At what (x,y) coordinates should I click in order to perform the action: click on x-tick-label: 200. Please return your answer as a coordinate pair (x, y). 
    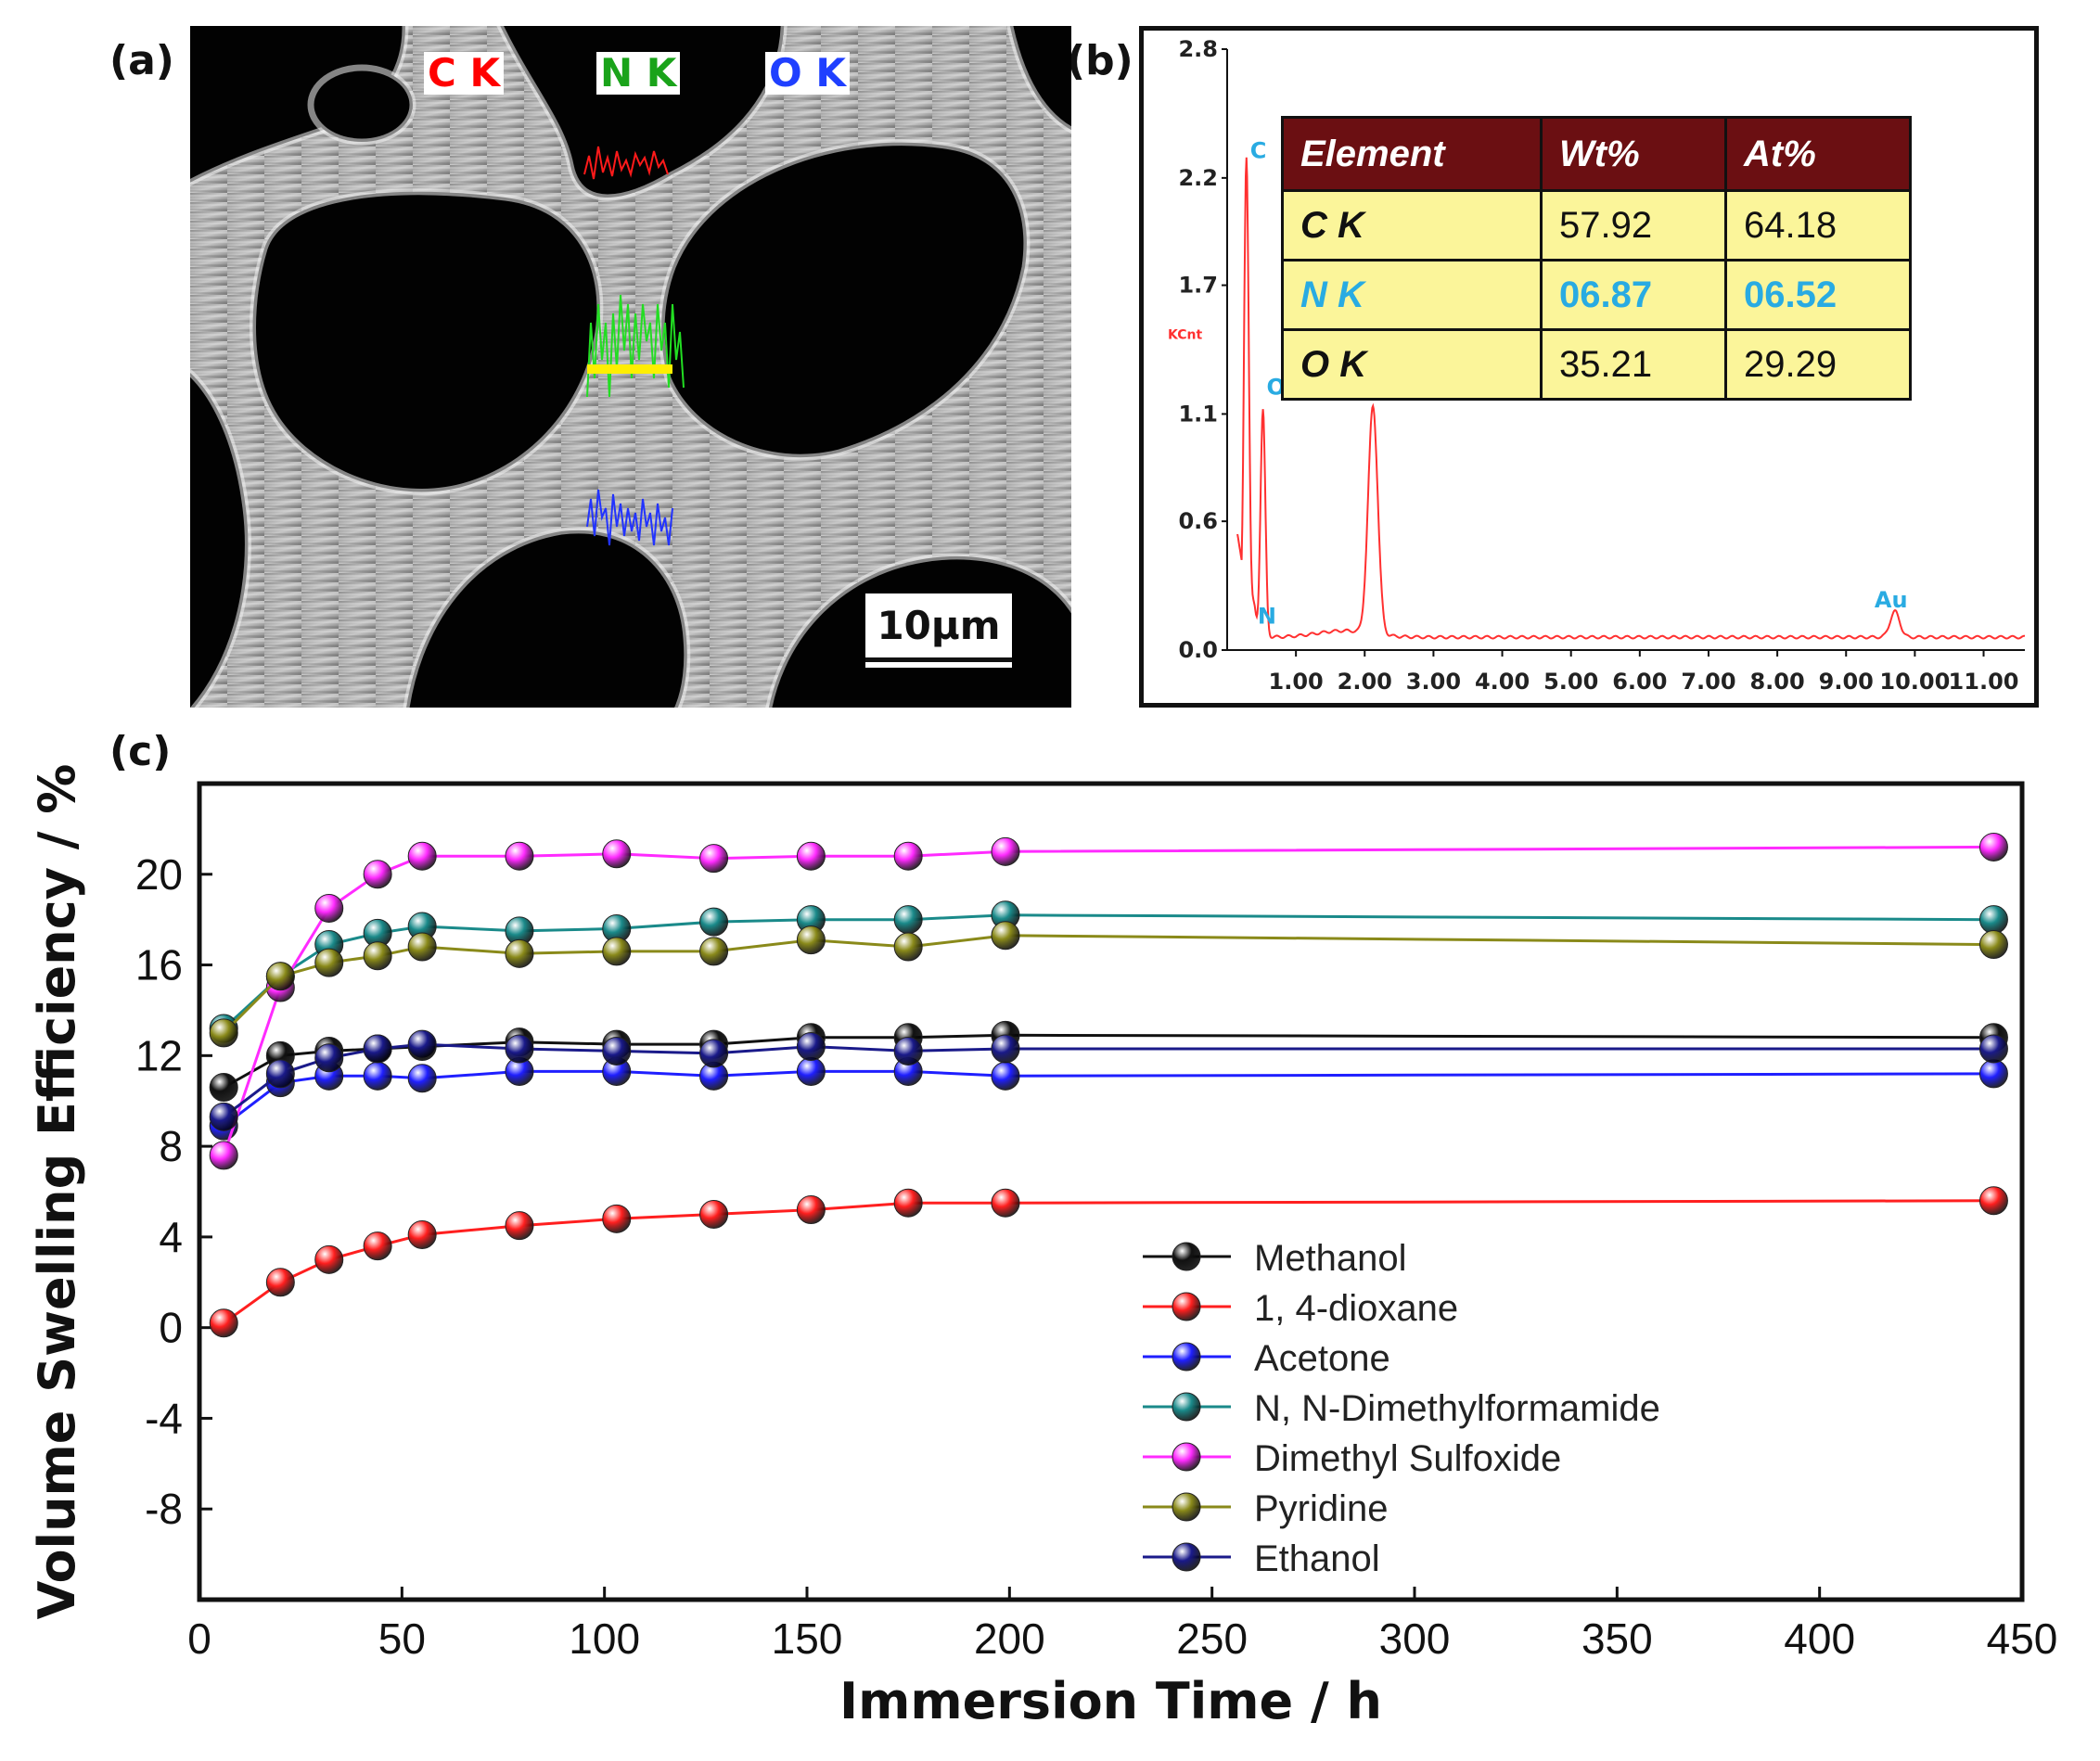
    Looking at the image, I should click on (1009, 1638).